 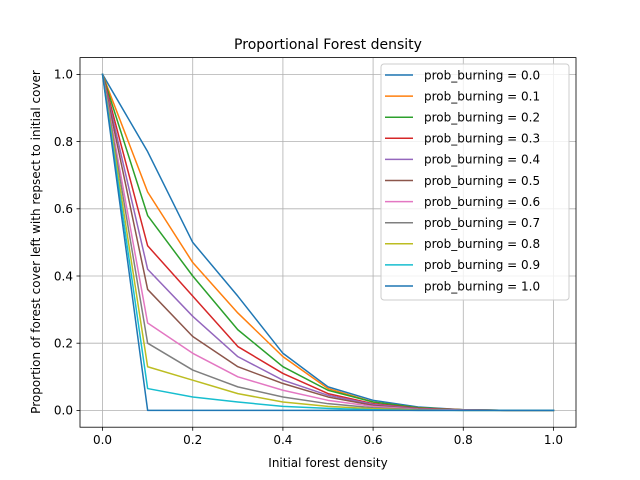 What do you see at coordinates (482, 160) in the screenshot?
I see `legend-label: prob_burning = 0.4` at bounding box center [482, 160].